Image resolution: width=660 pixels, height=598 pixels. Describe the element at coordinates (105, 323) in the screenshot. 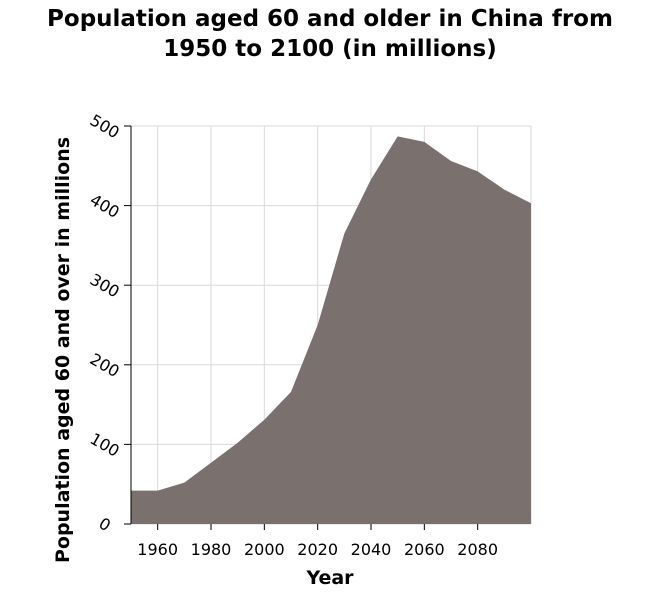

I see `y-tick-labels: 0 100 200 300 400 500` at that location.